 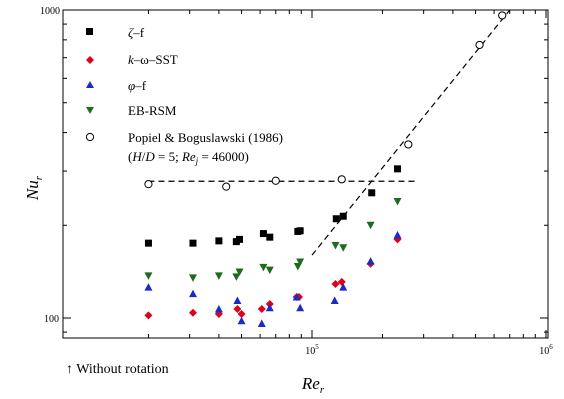 I want to click on legend-label-phi-f: φ–f, so click(x=137, y=85).